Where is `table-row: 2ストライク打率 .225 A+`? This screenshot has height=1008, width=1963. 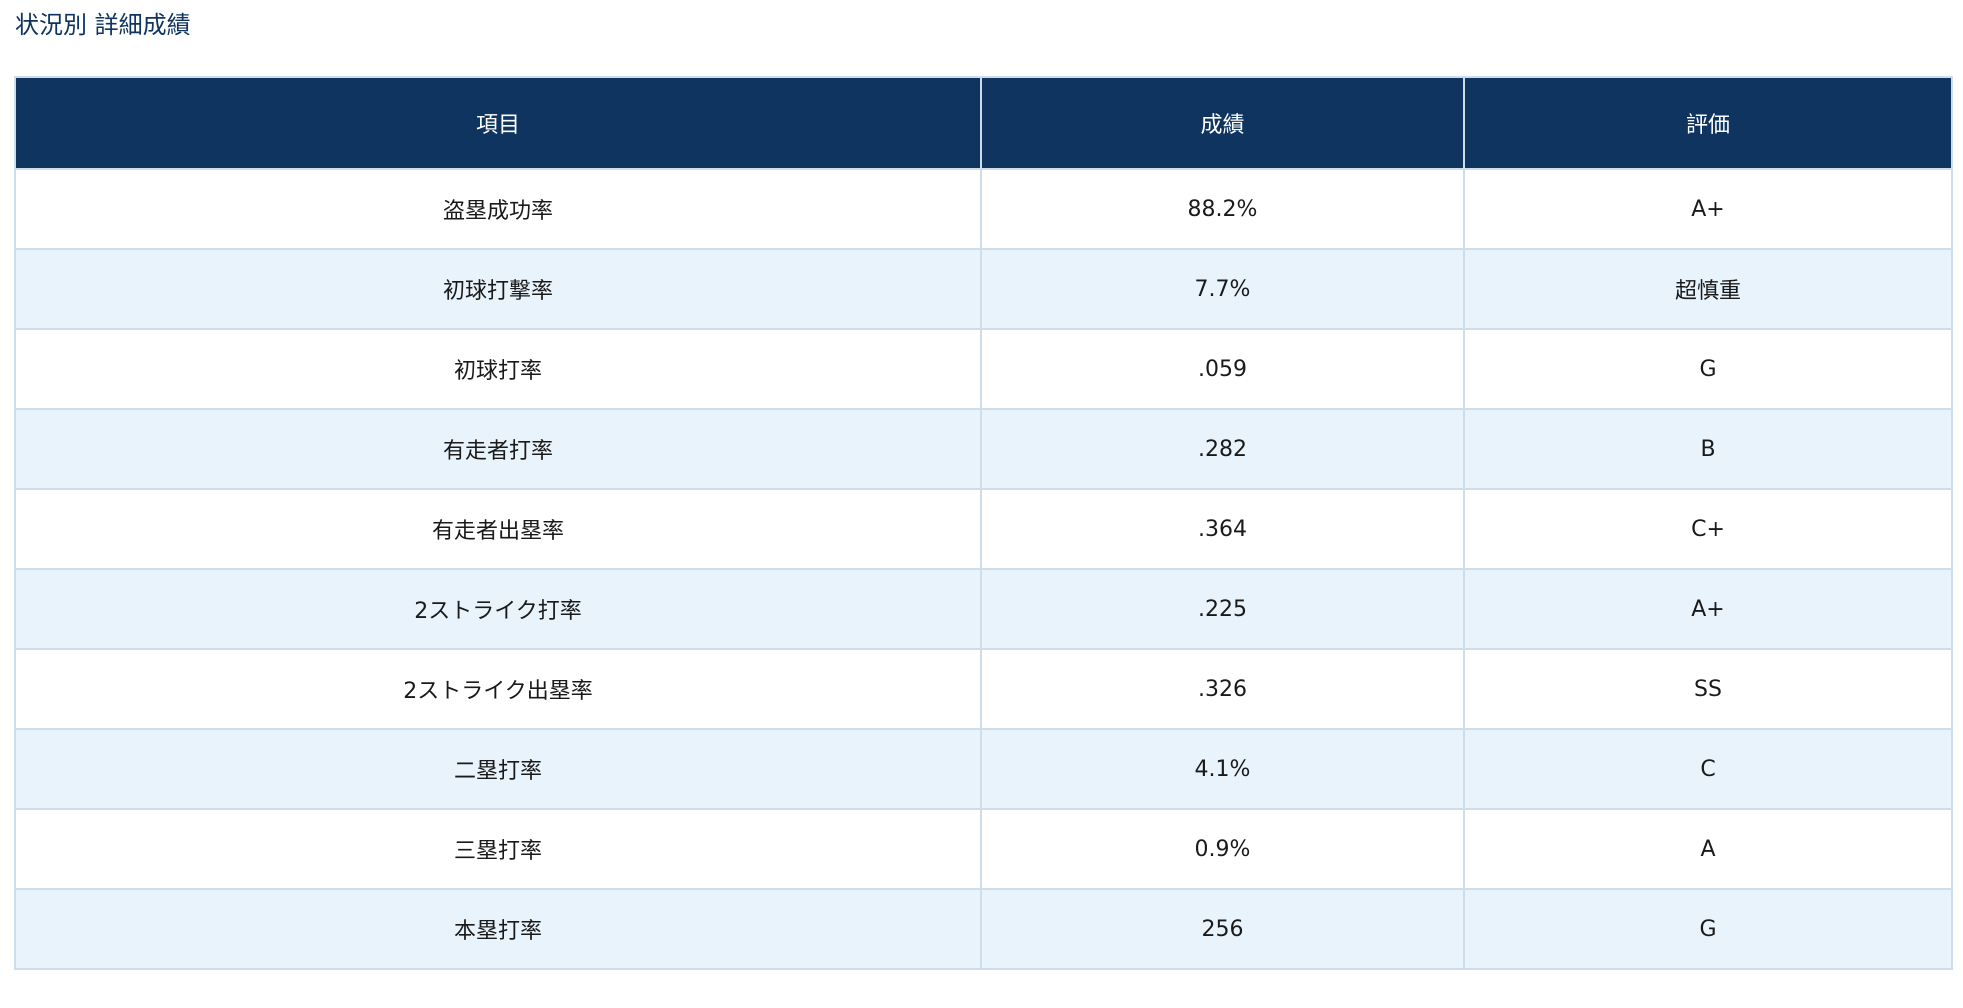
table-row: 2ストライク打率 .225 A+ is located at coordinates (983, 609).